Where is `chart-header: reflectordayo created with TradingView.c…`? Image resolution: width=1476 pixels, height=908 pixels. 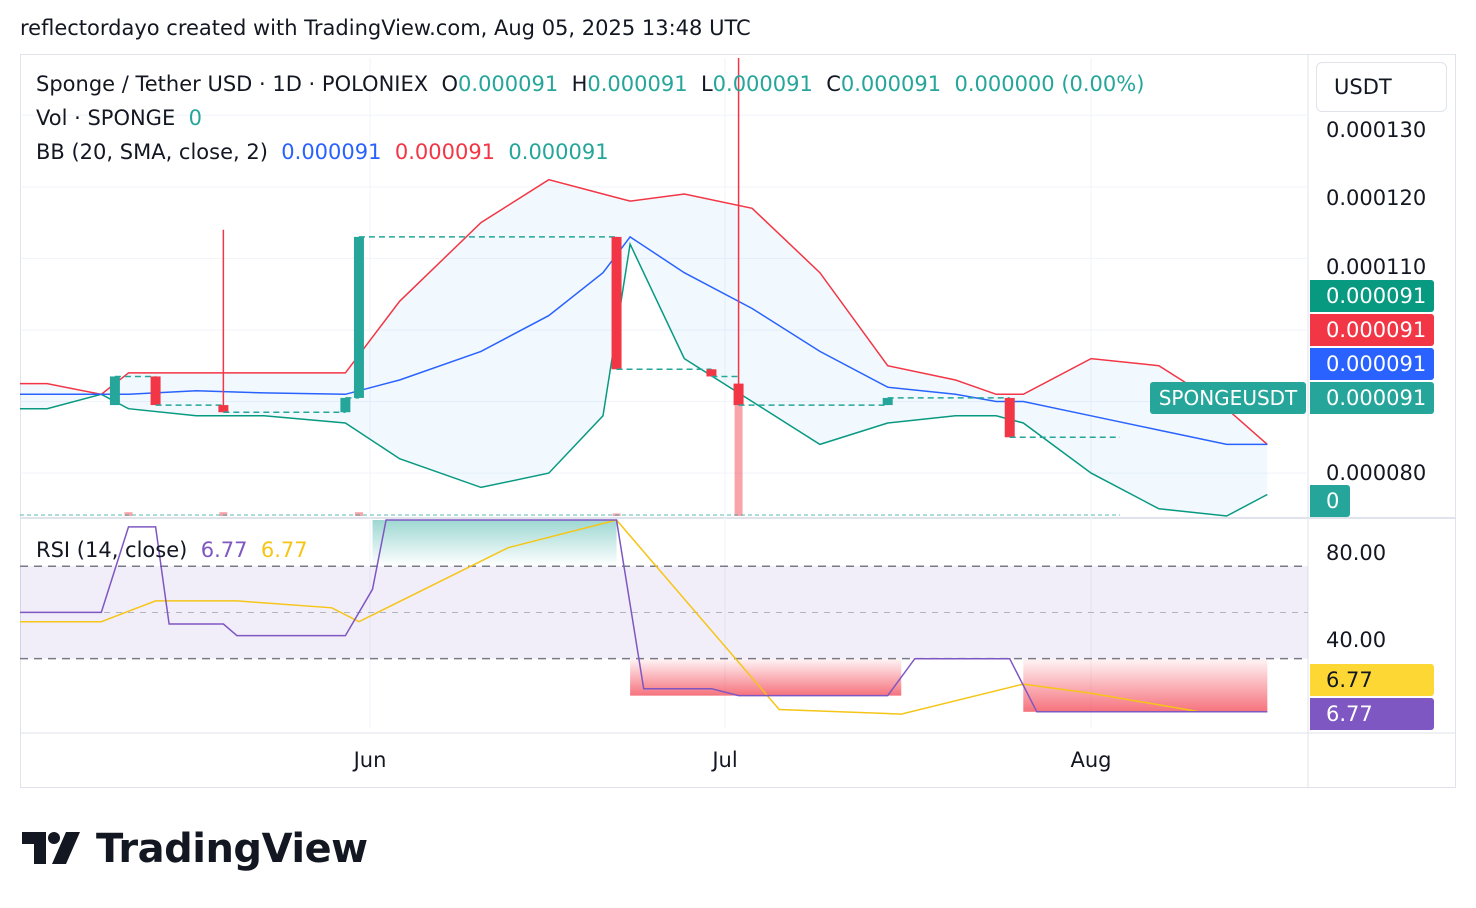
chart-header: reflectordayo created with TradingView.c… is located at coordinates (385, 28).